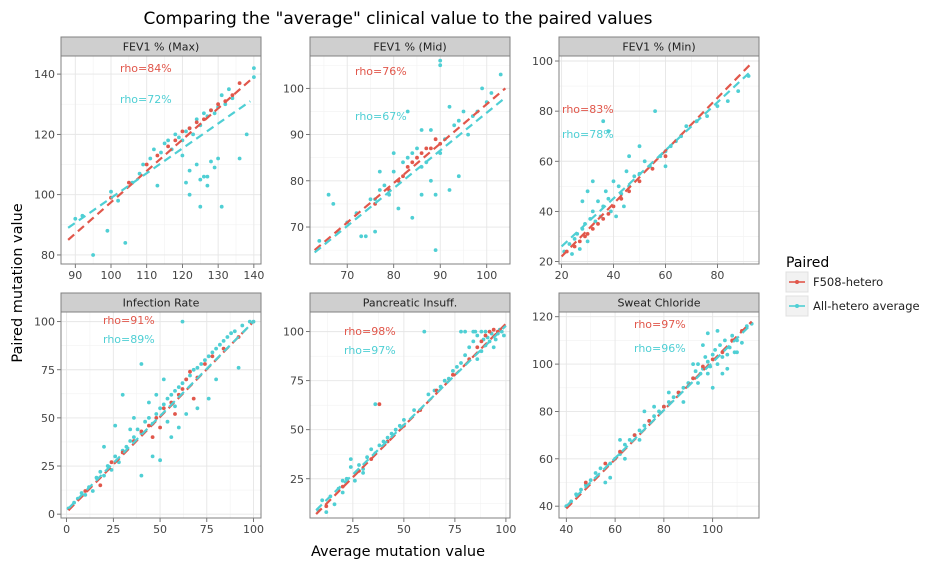 This screenshot has width=952, height=569. I want to click on legend-entry-f508-hetero: F508-hetero, so click(834, 282).